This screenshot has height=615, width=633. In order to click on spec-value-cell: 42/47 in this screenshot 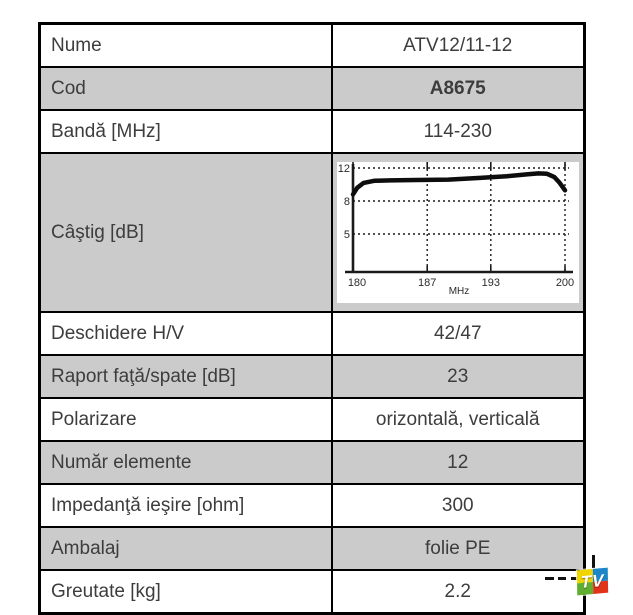, I will do `click(458, 333)`.